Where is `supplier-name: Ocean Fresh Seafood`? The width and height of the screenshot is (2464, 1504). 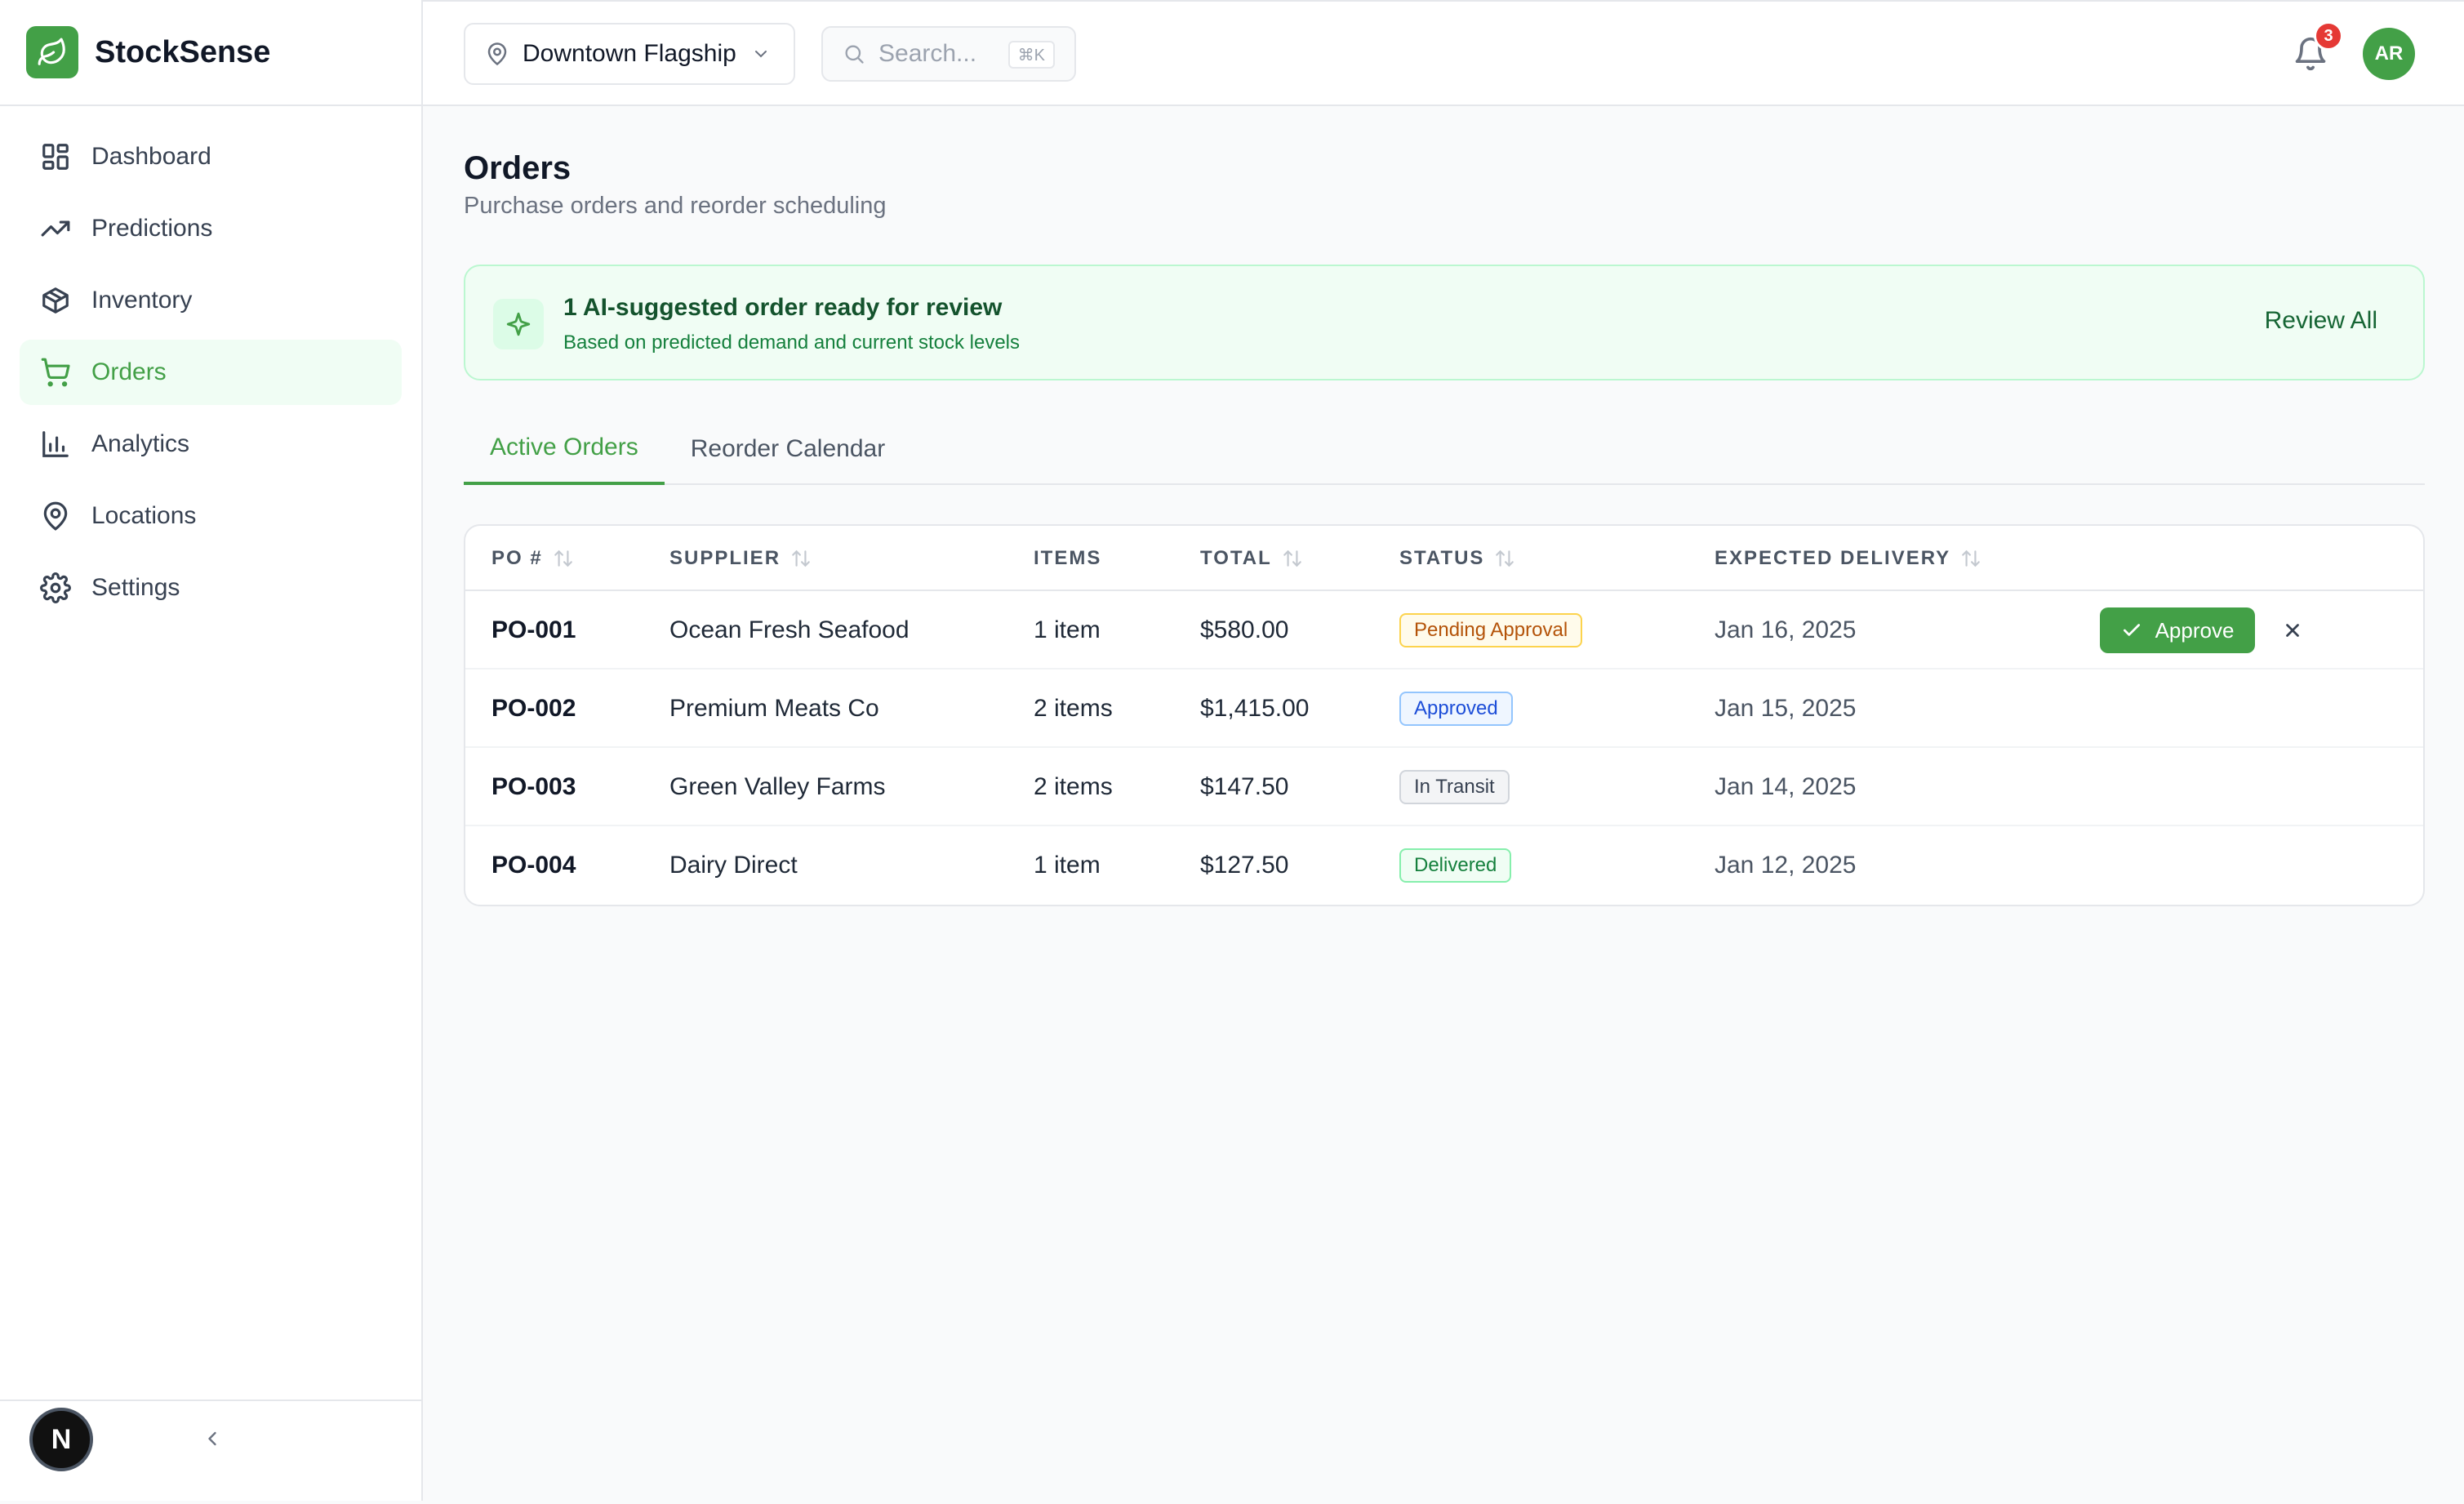 supplier-name: Ocean Fresh Seafood is located at coordinates (789, 629).